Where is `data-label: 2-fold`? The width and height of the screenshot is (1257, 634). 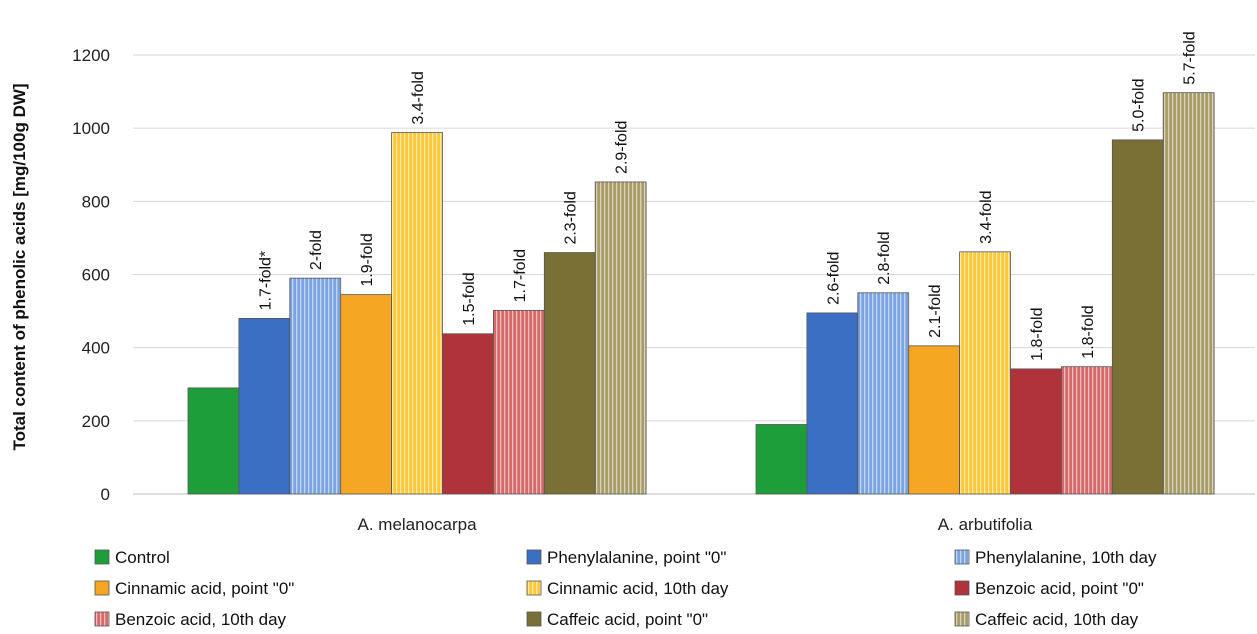
data-label: 2-fold is located at coordinates (316, 250).